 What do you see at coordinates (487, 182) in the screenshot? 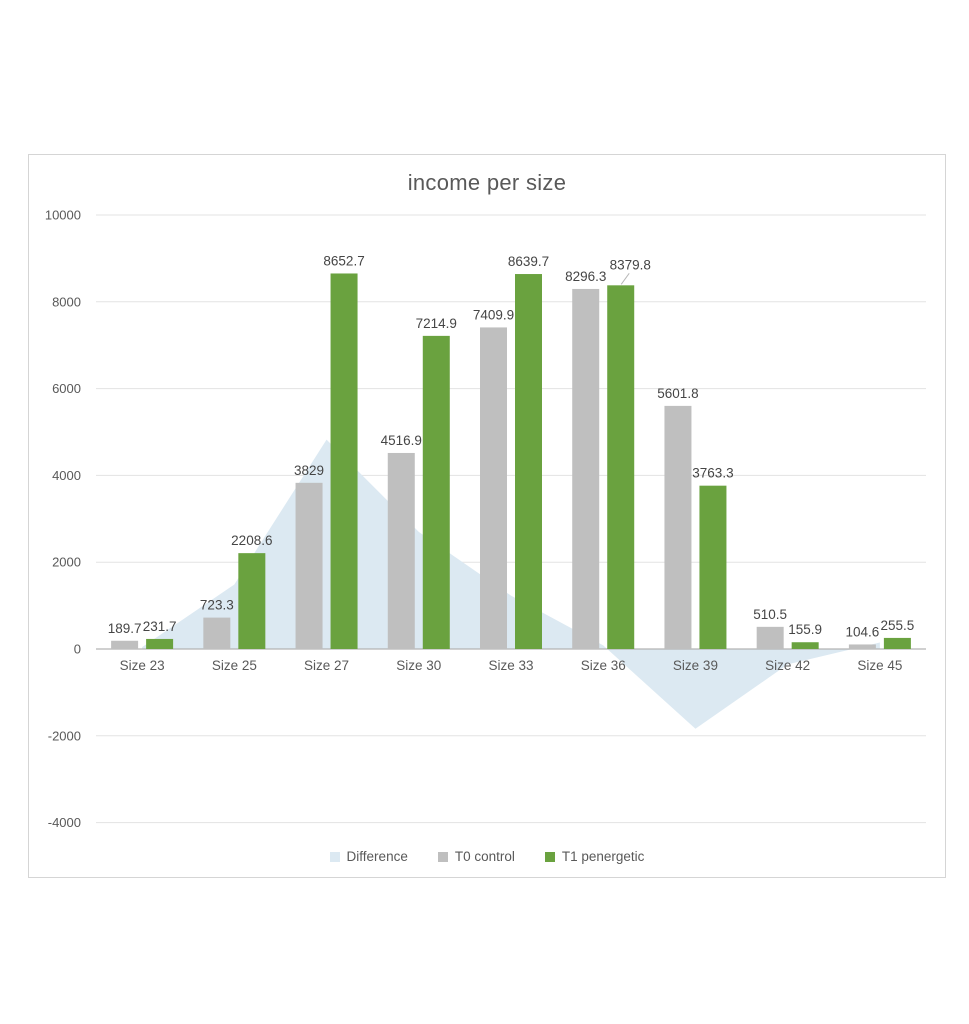
I see `chart-title: income per size` at bounding box center [487, 182].